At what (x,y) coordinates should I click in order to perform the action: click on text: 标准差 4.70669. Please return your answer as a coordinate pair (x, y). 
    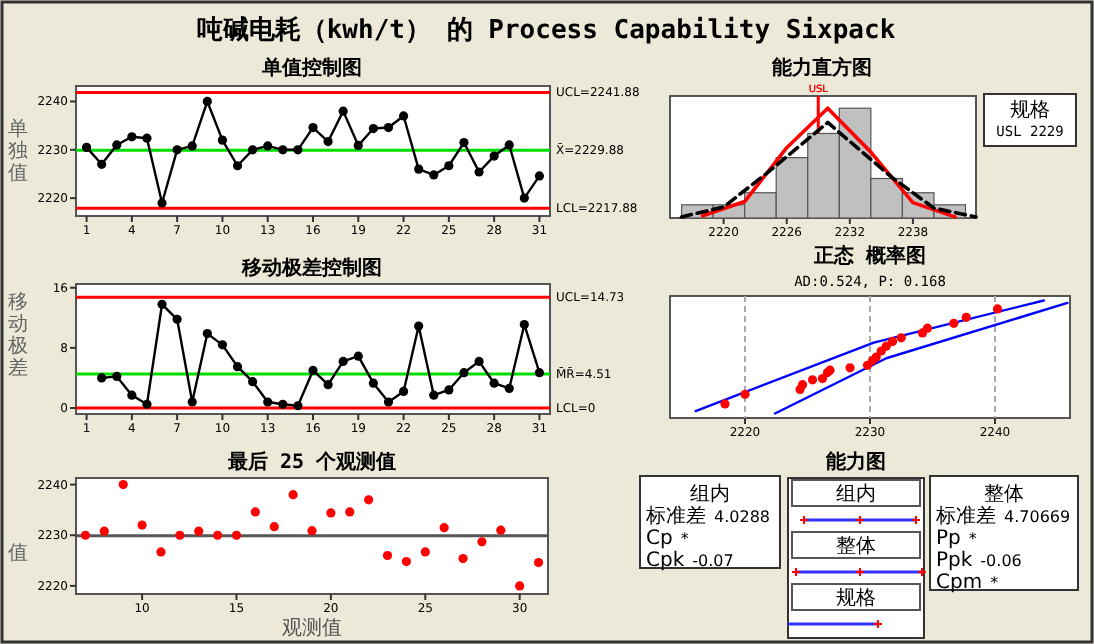
    Looking at the image, I should click on (1002, 516).